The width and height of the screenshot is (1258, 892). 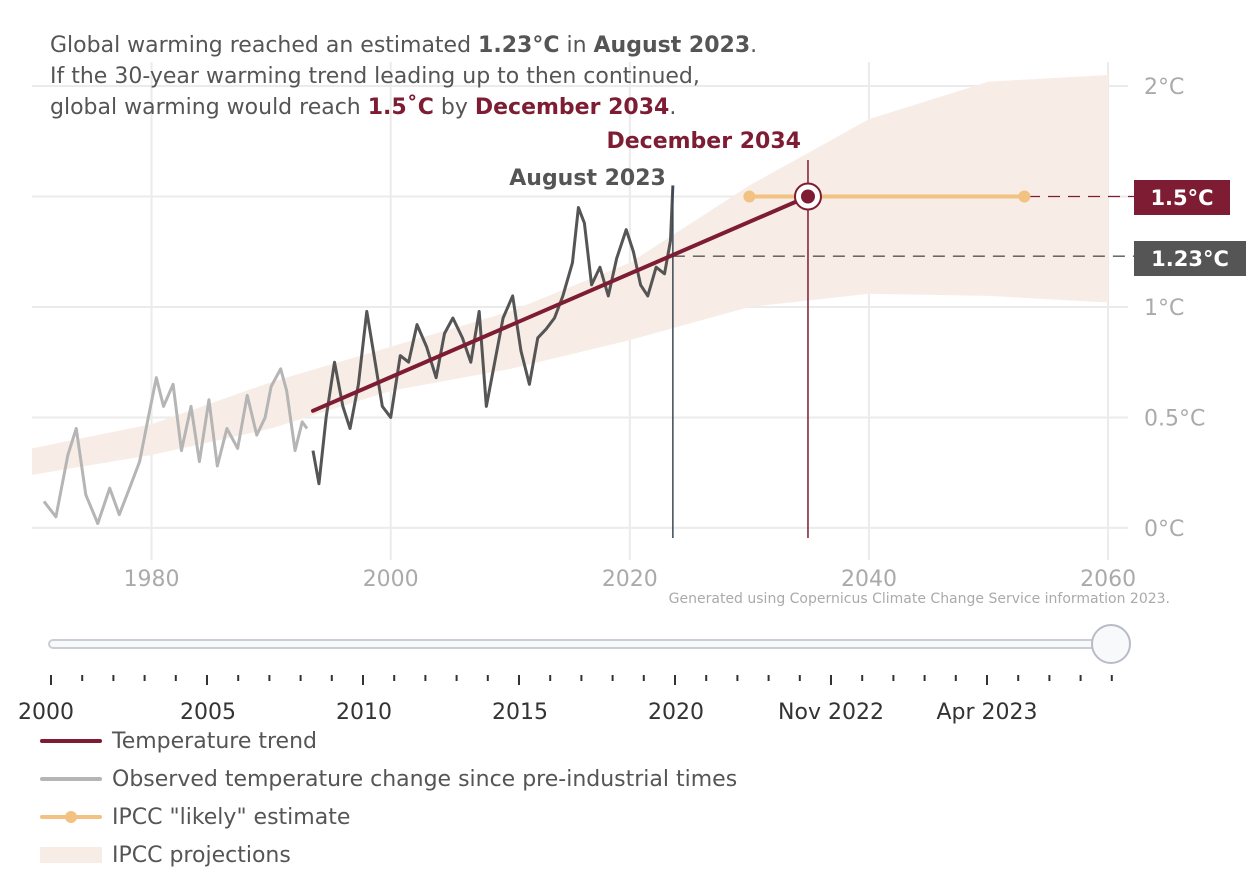 What do you see at coordinates (46, 712) in the screenshot?
I see `slider-tick-label: 2000` at bounding box center [46, 712].